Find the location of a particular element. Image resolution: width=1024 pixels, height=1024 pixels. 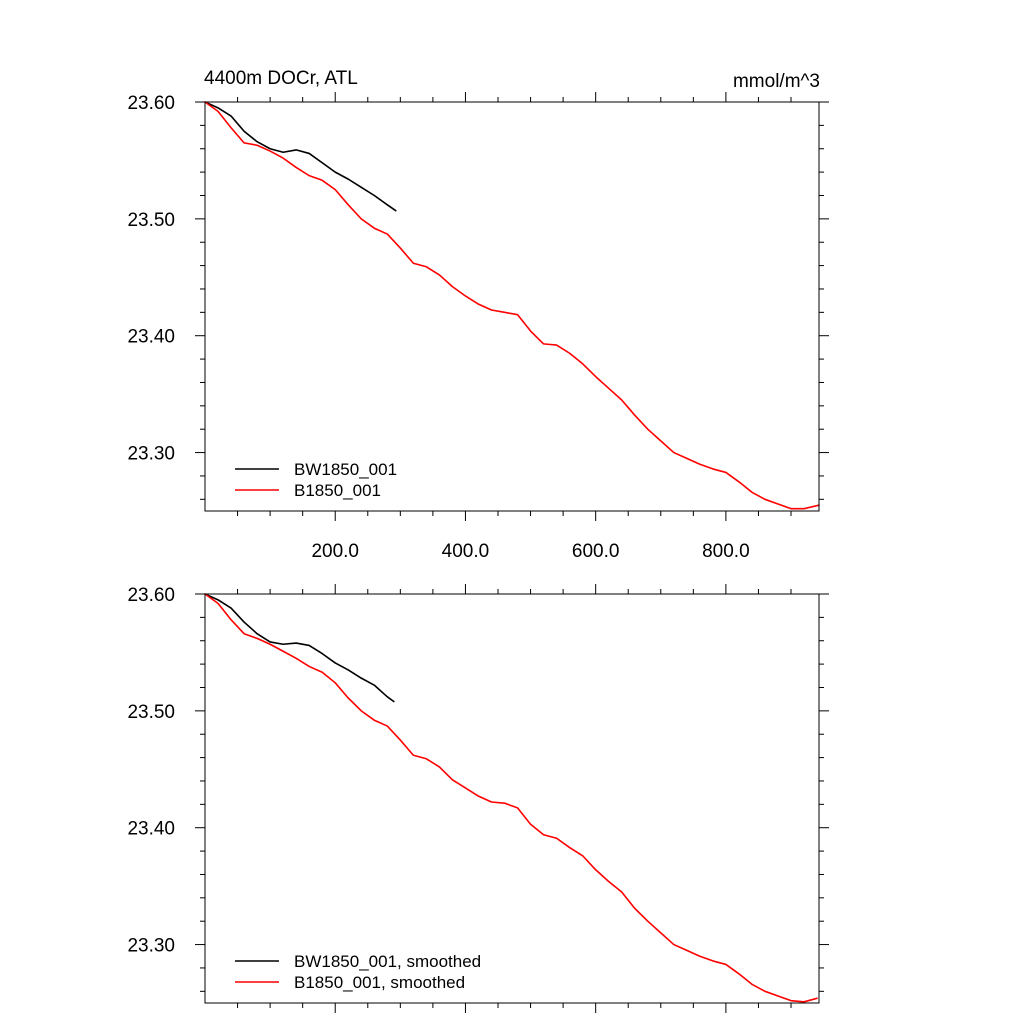

bottom-panel-y-tick-labels: 23.30 23.40 23.50 23.60 is located at coordinates (151, 771).